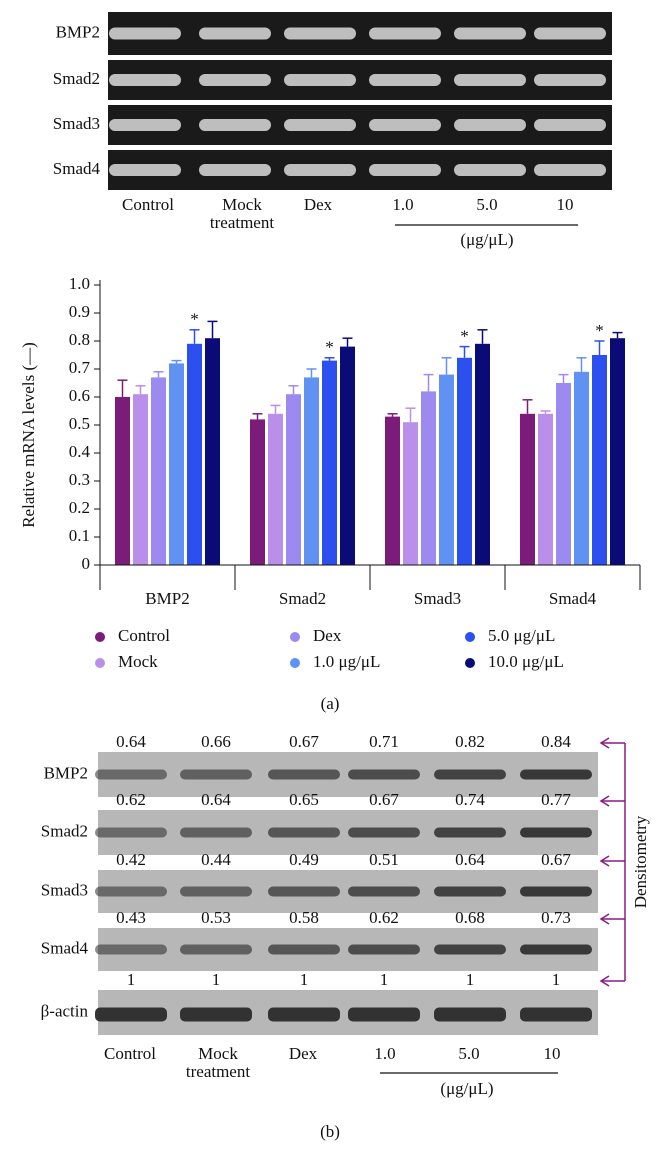 The image size is (660, 1175). What do you see at coordinates (330, 1131) in the screenshot?
I see `panel-label: (b)` at bounding box center [330, 1131].